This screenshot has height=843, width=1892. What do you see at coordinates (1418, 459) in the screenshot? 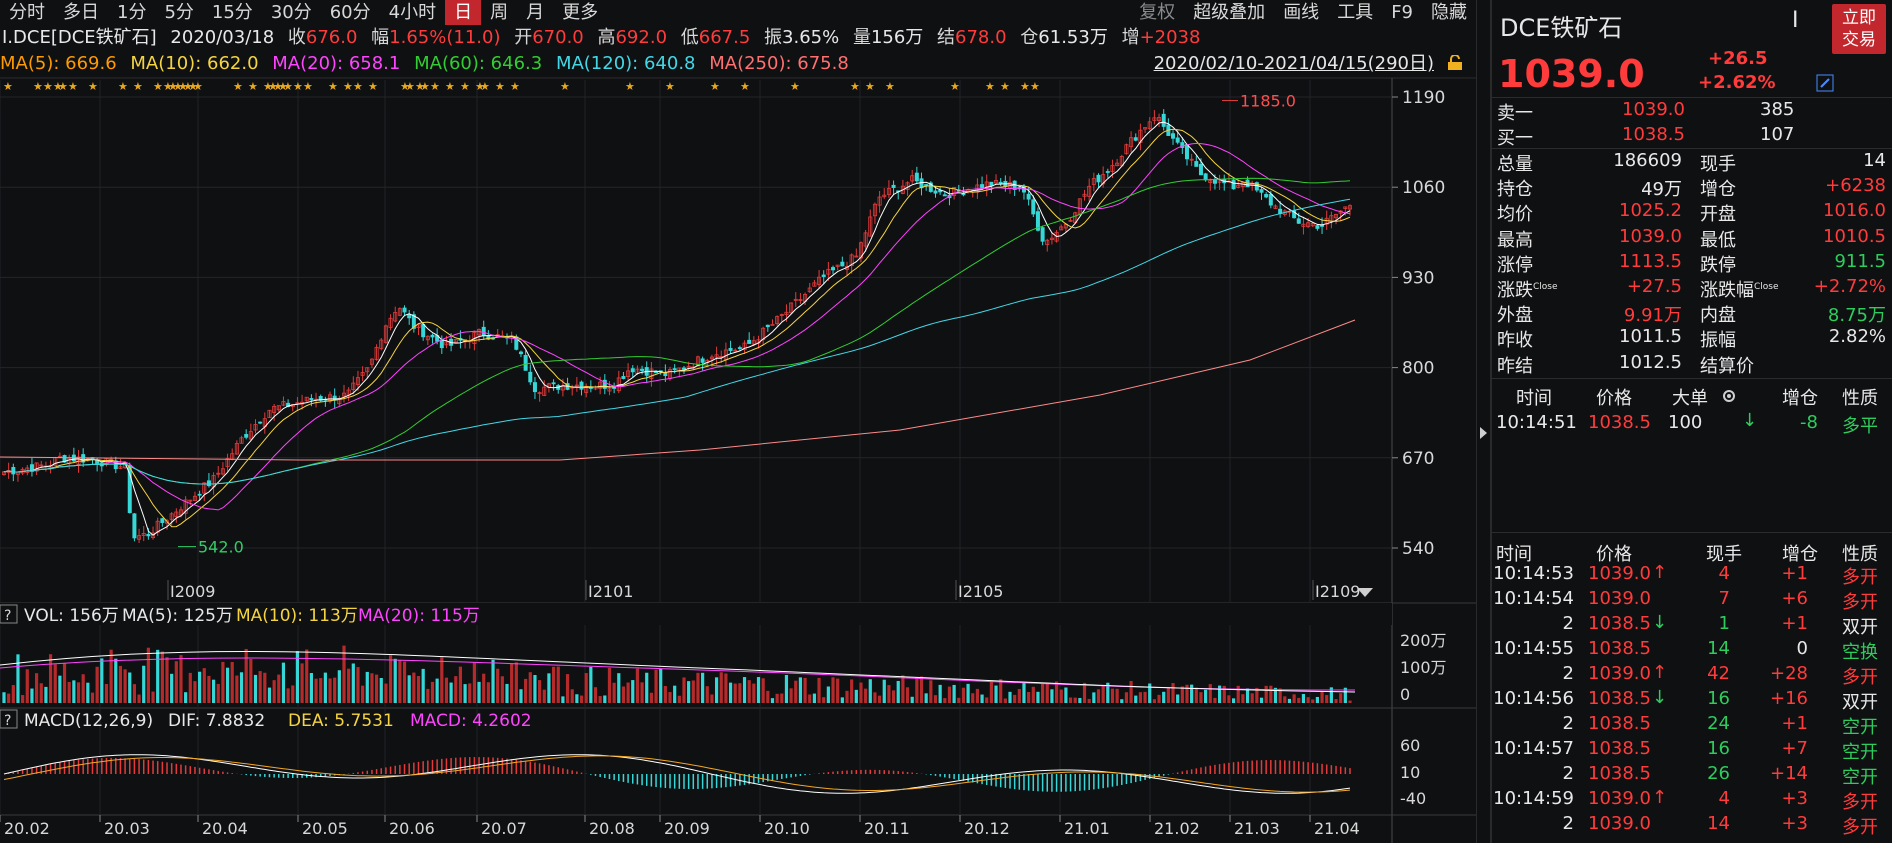
I see `price-axis-label-4: 670` at bounding box center [1418, 459].